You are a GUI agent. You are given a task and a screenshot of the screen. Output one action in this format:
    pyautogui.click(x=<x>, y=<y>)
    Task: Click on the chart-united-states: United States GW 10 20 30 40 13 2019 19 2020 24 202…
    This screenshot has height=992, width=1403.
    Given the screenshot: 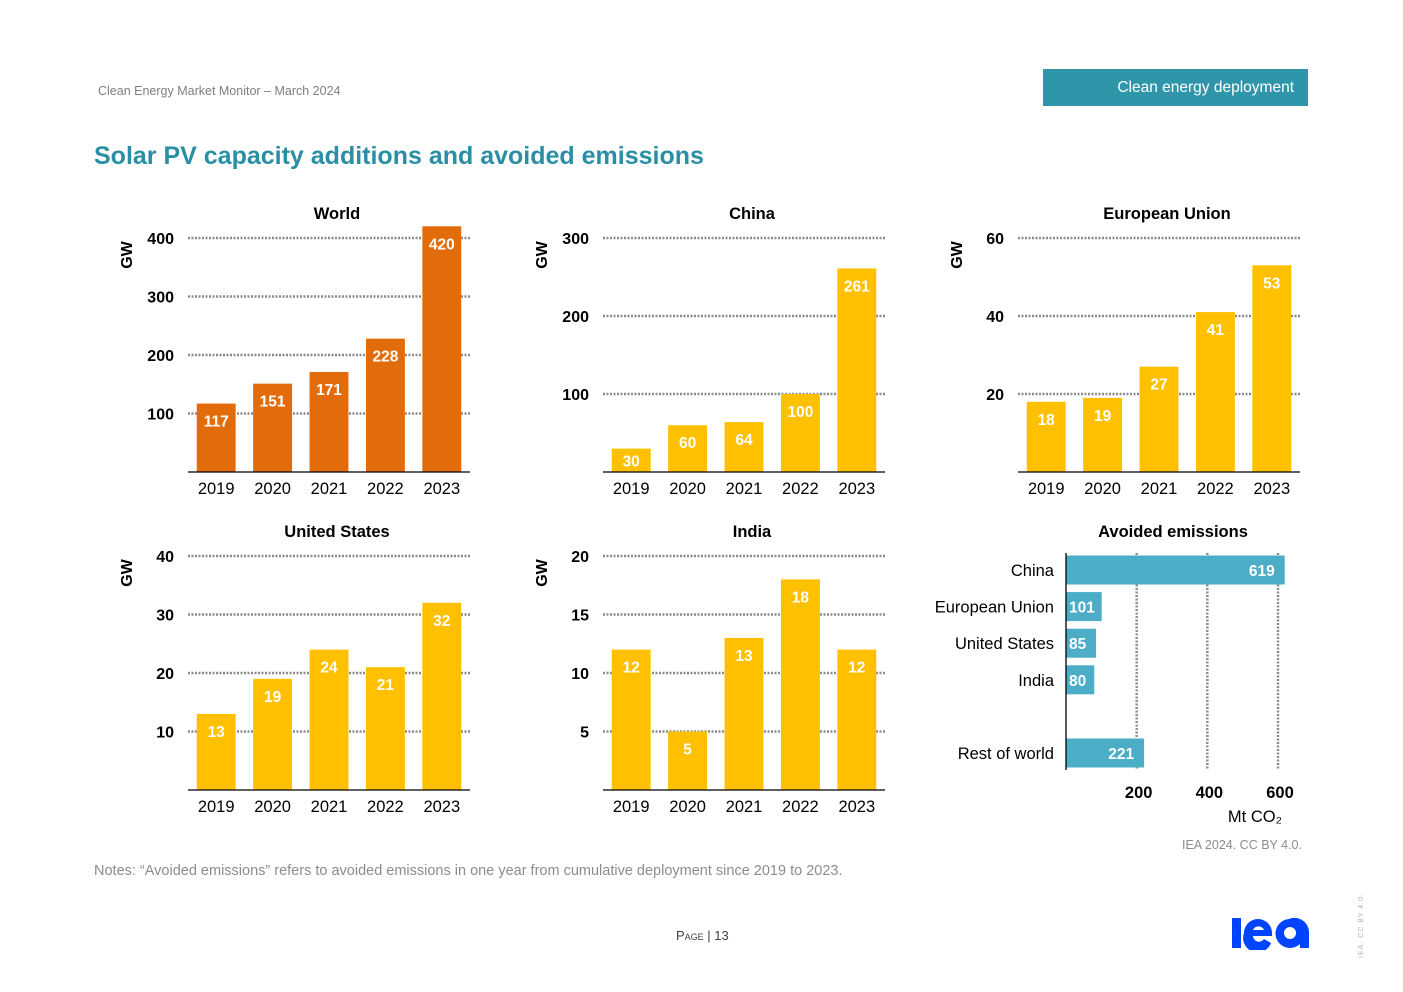 What is the action you would take?
    pyautogui.click(x=294, y=669)
    